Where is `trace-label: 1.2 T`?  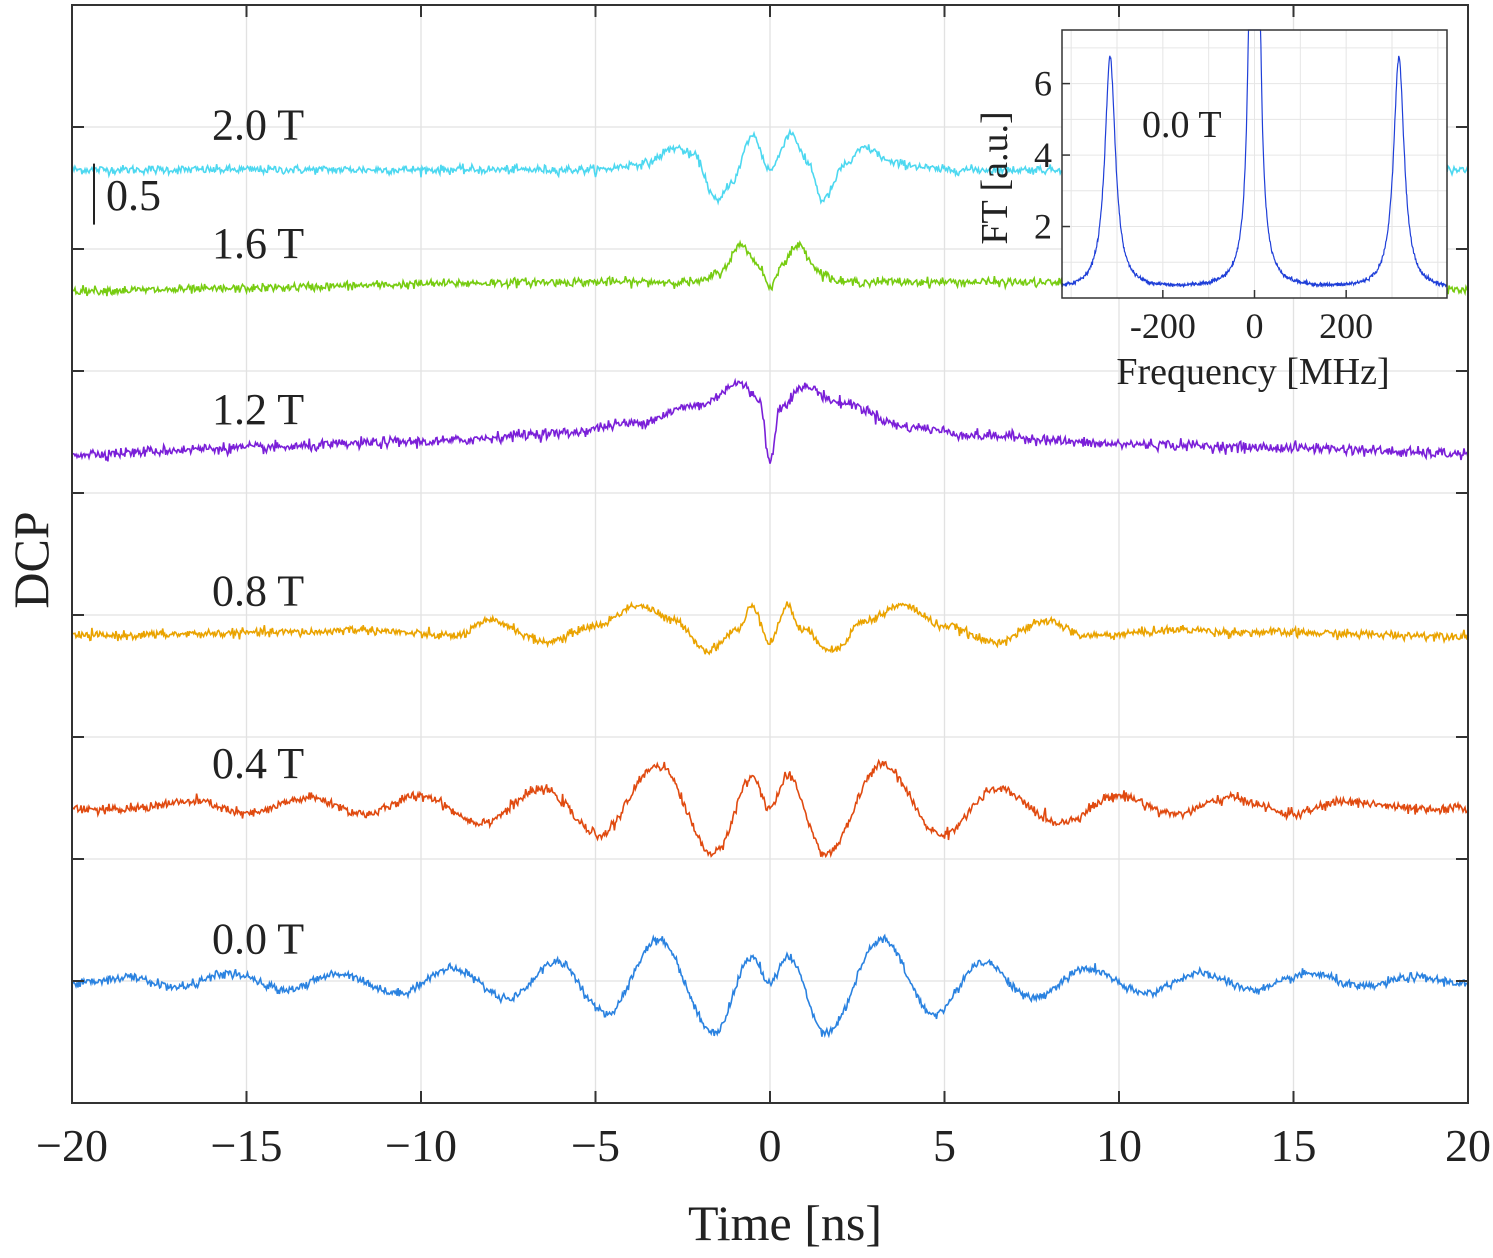 trace-label: 1.2 T is located at coordinates (258, 409).